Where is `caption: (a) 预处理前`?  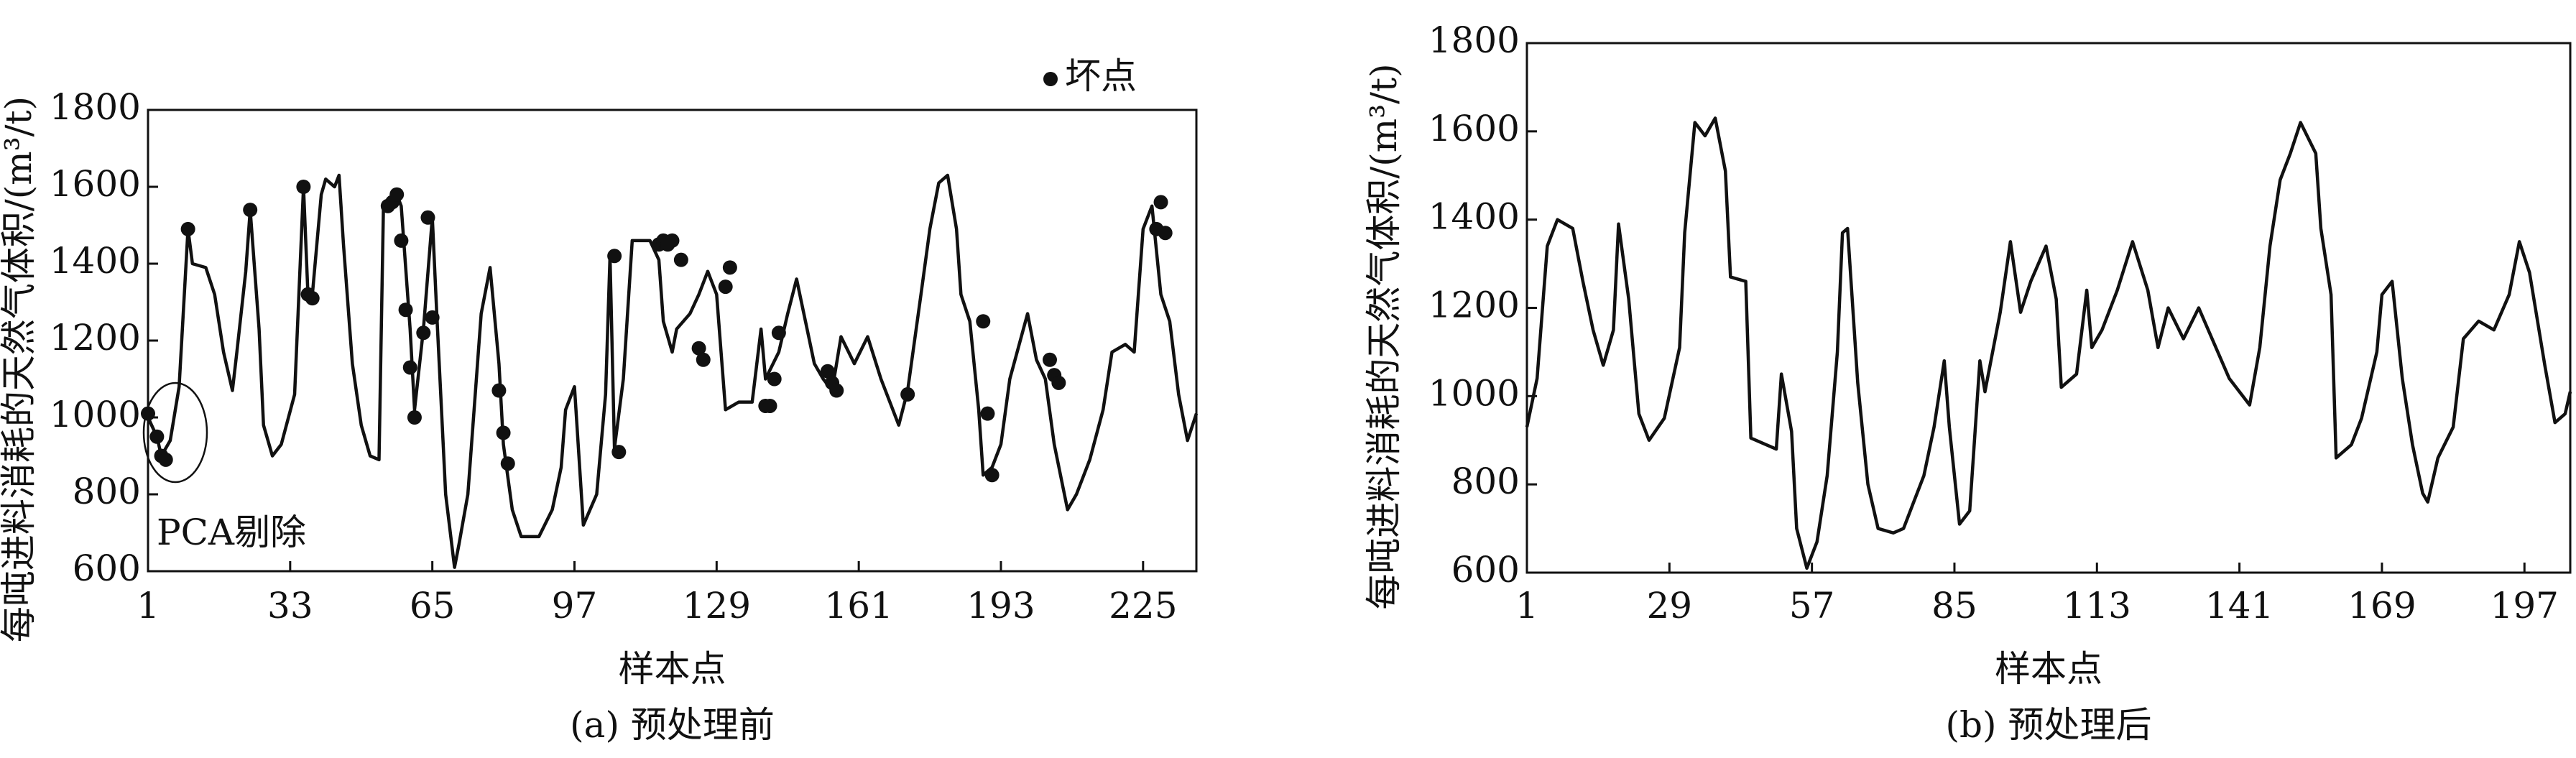 caption: (a) 预处理前 is located at coordinates (673, 725).